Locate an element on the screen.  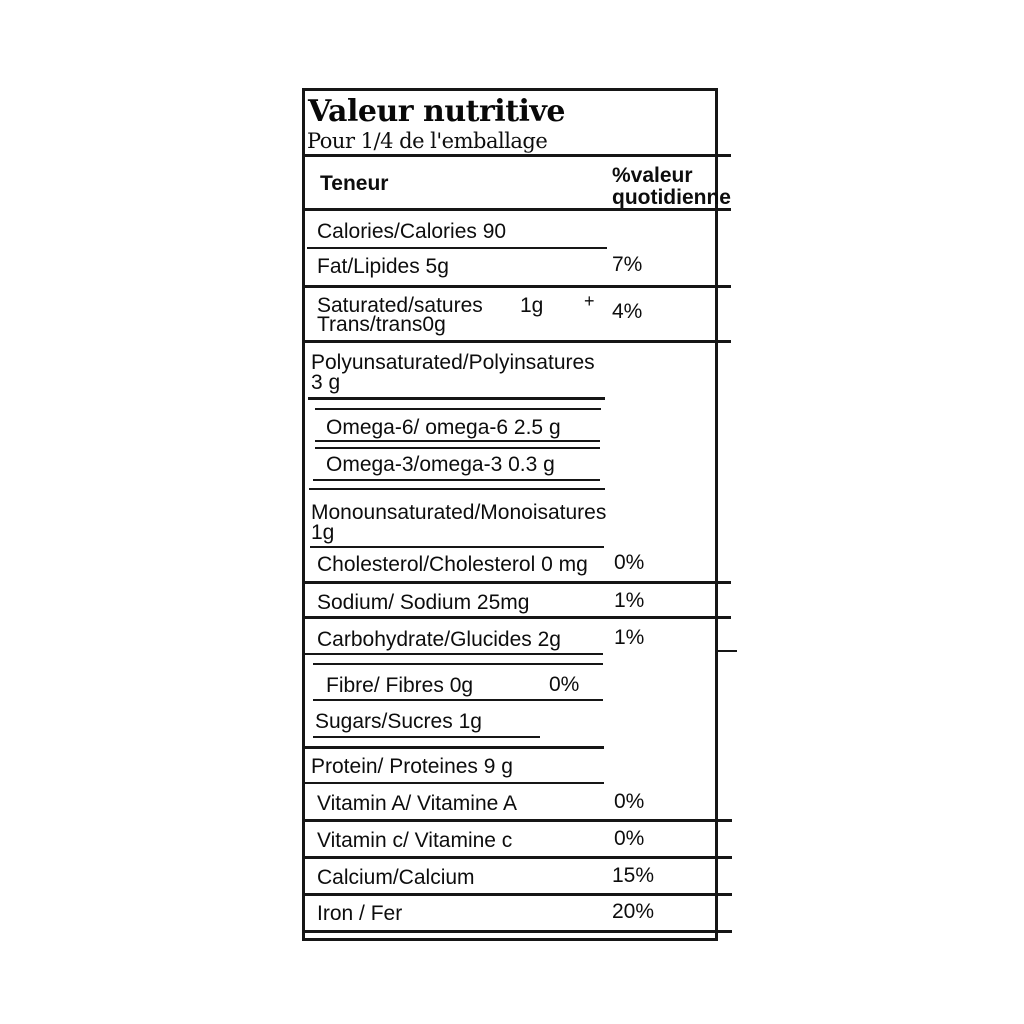
nutrient-name: Calcium/Calcium is located at coordinates (396, 877).